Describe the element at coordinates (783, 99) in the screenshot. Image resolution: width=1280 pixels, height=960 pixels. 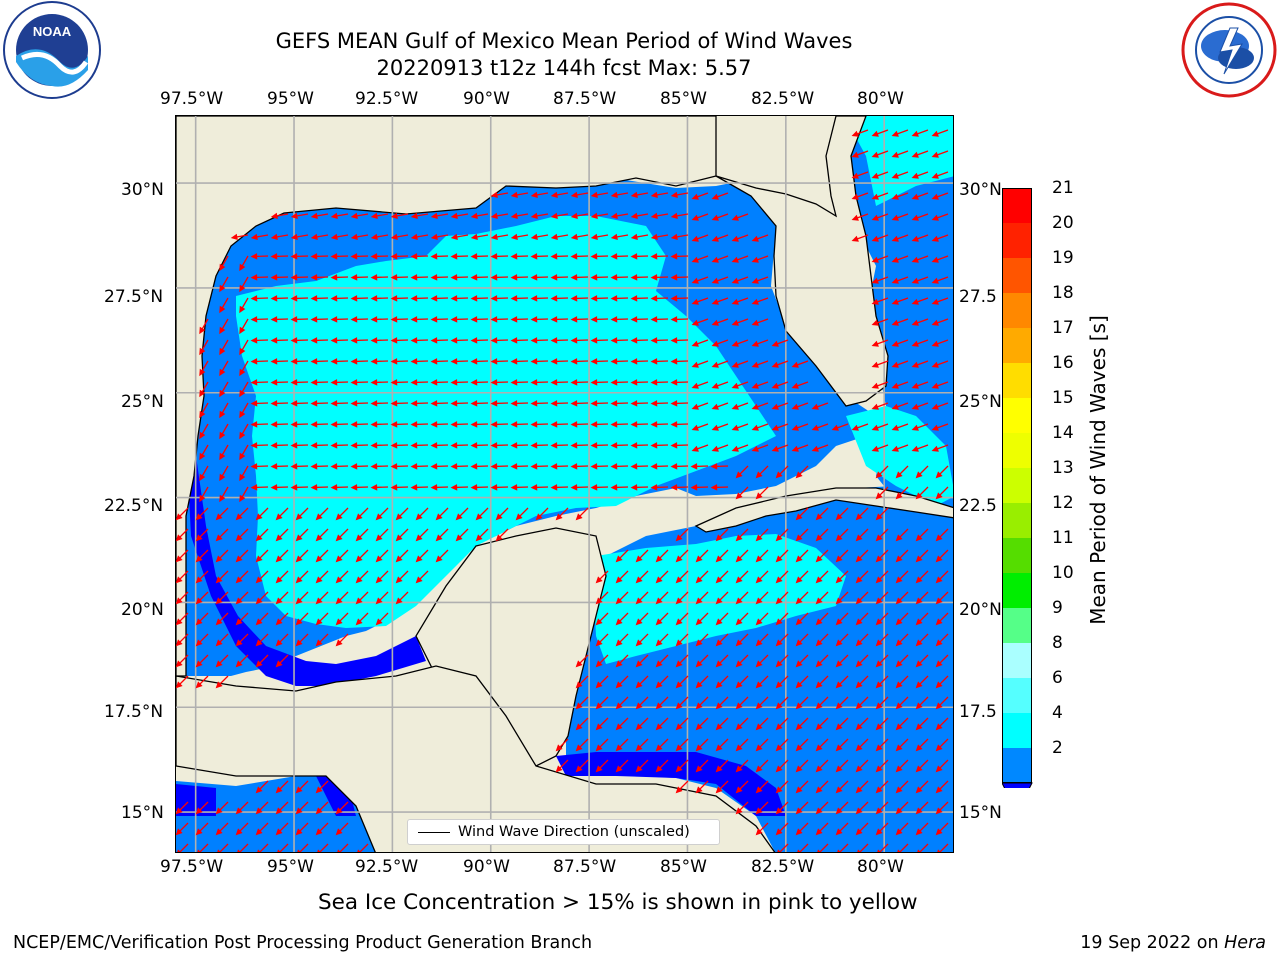
I see `lon-tick: 82.5°W` at that location.